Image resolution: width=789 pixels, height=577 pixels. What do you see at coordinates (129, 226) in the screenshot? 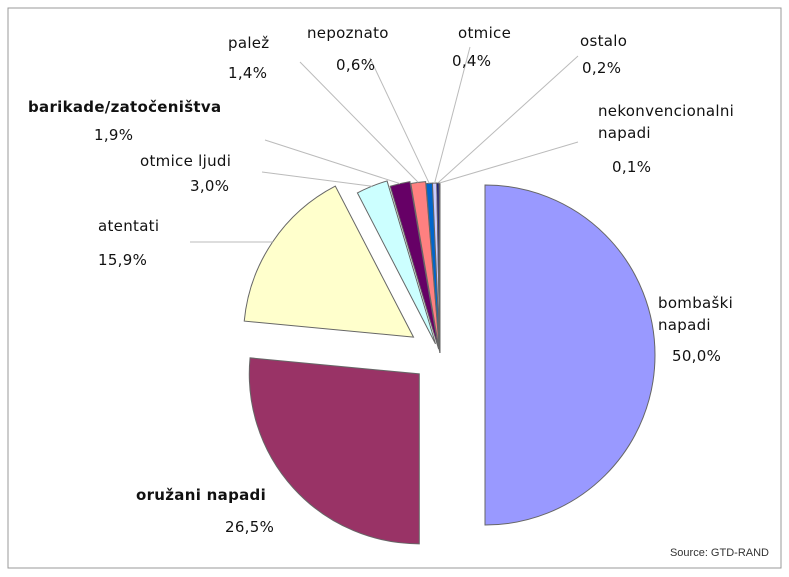
I see `slice-label: atentati` at bounding box center [129, 226].